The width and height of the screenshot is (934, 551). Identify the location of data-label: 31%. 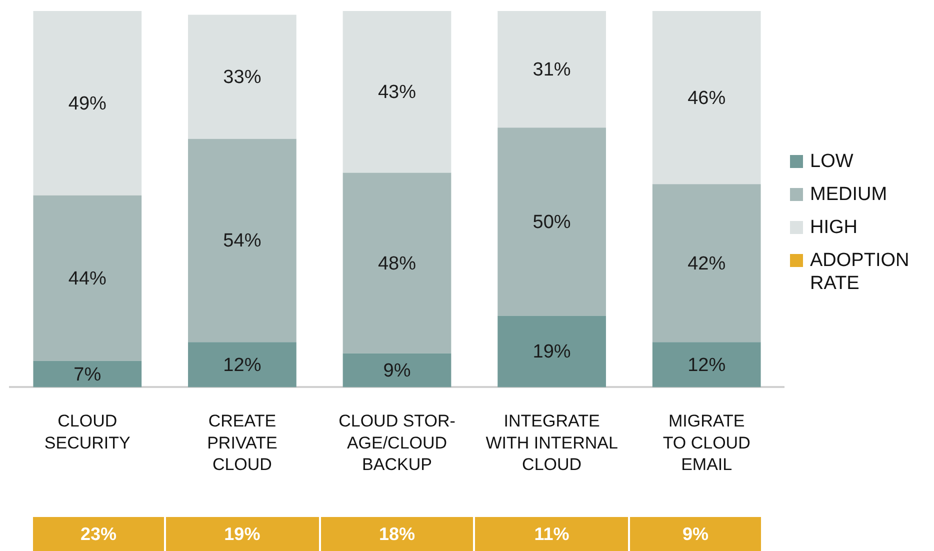
(551, 70).